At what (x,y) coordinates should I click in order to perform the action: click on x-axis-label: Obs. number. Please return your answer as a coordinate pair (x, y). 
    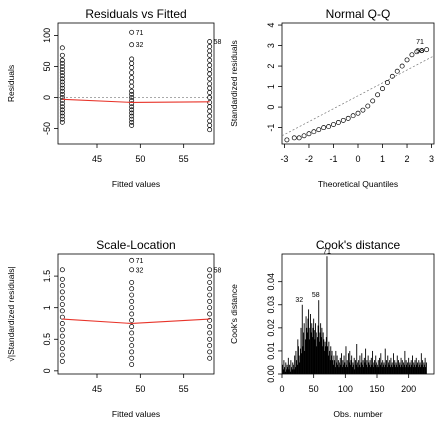
    Looking at the image, I should click on (357, 414).